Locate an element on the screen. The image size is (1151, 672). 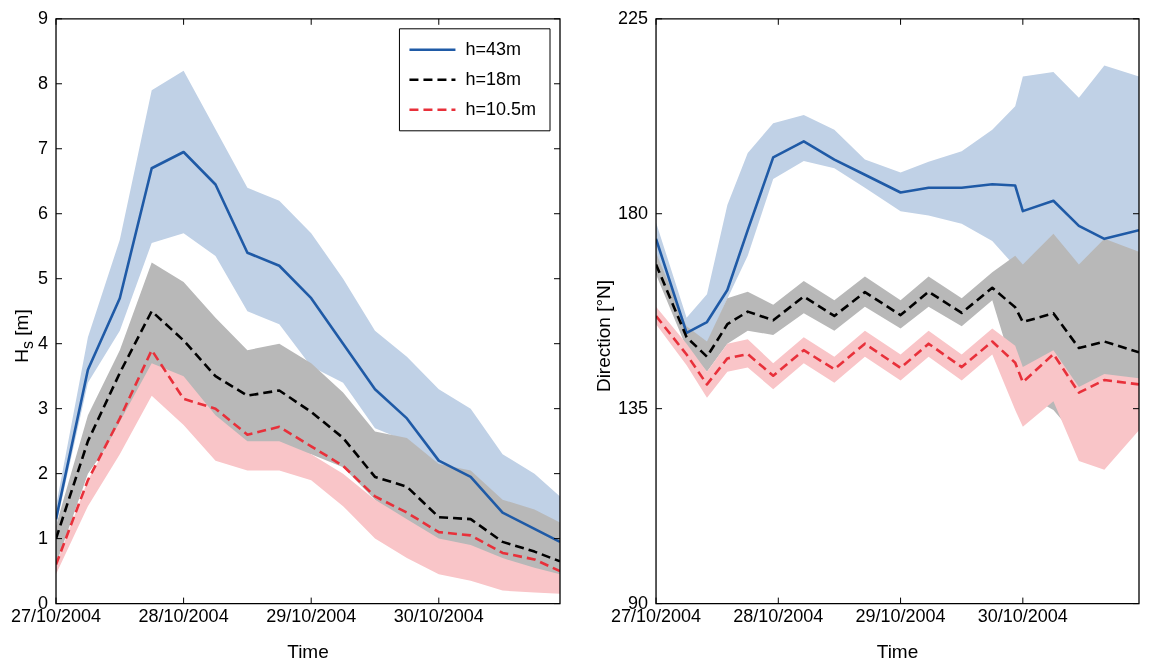
y-tick-label: 6 is located at coordinates (43, 212).